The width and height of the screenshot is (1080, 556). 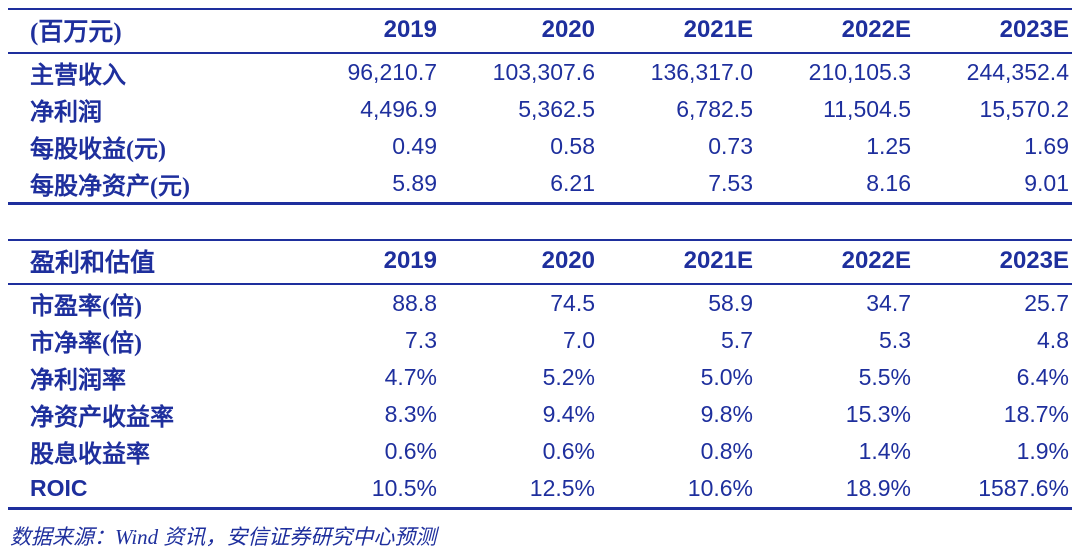 What do you see at coordinates (726, 451) in the screenshot?
I see `value-cell: 0.8%` at bounding box center [726, 451].